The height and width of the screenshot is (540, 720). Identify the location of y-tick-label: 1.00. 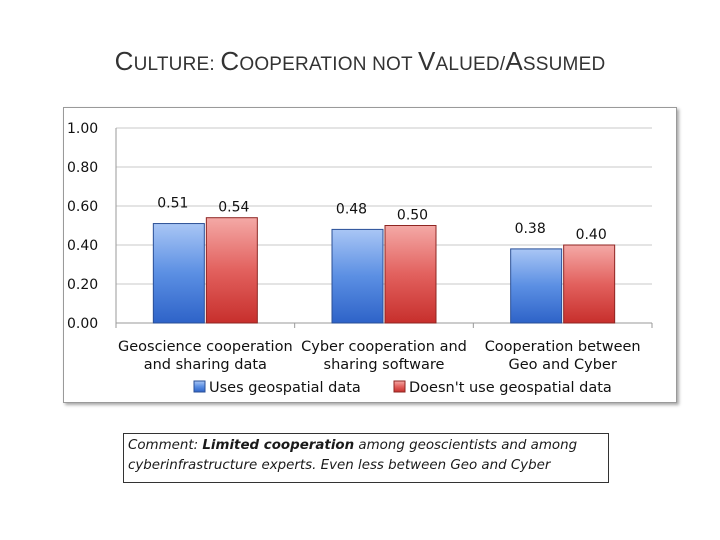
(82, 129).